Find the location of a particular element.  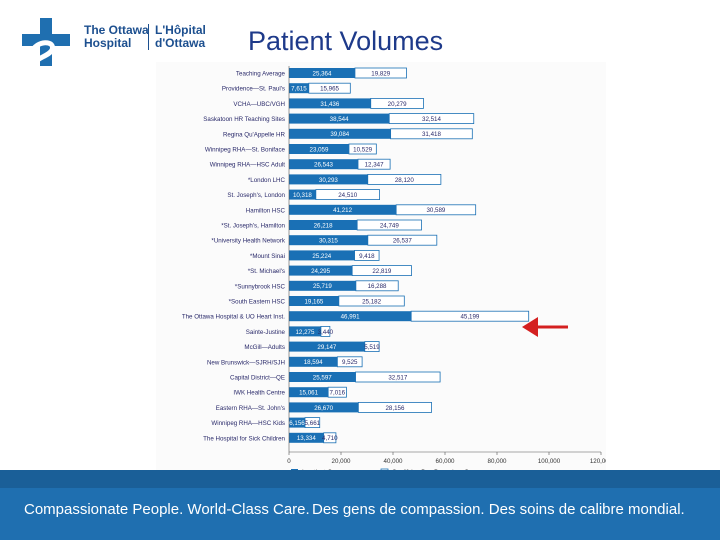

category-label: Sainte-Justine is located at coordinates (266, 332).